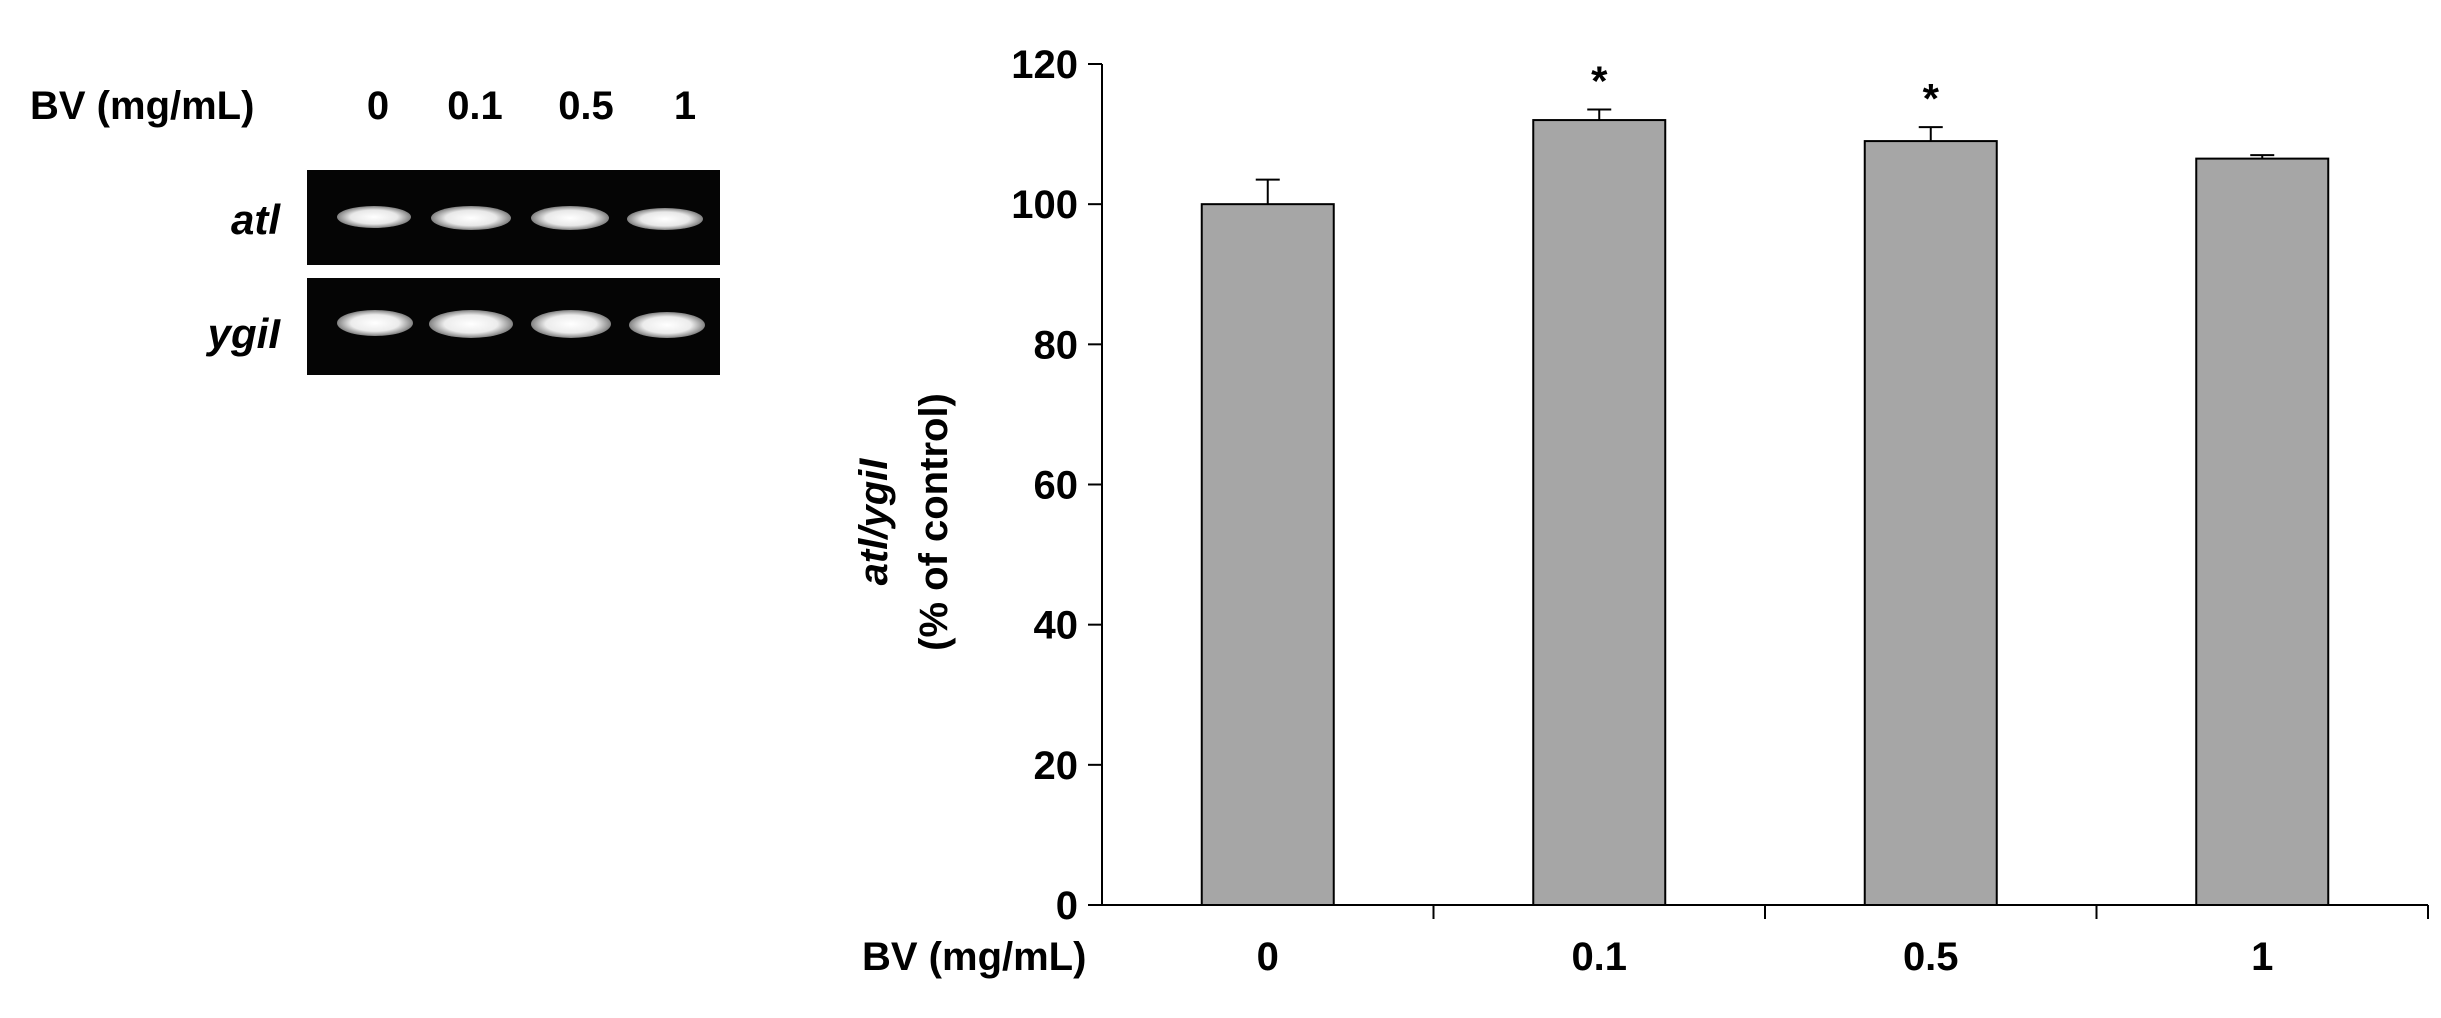  What do you see at coordinates (2262, 957) in the screenshot?
I see `x-tick-label: 1` at bounding box center [2262, 957].